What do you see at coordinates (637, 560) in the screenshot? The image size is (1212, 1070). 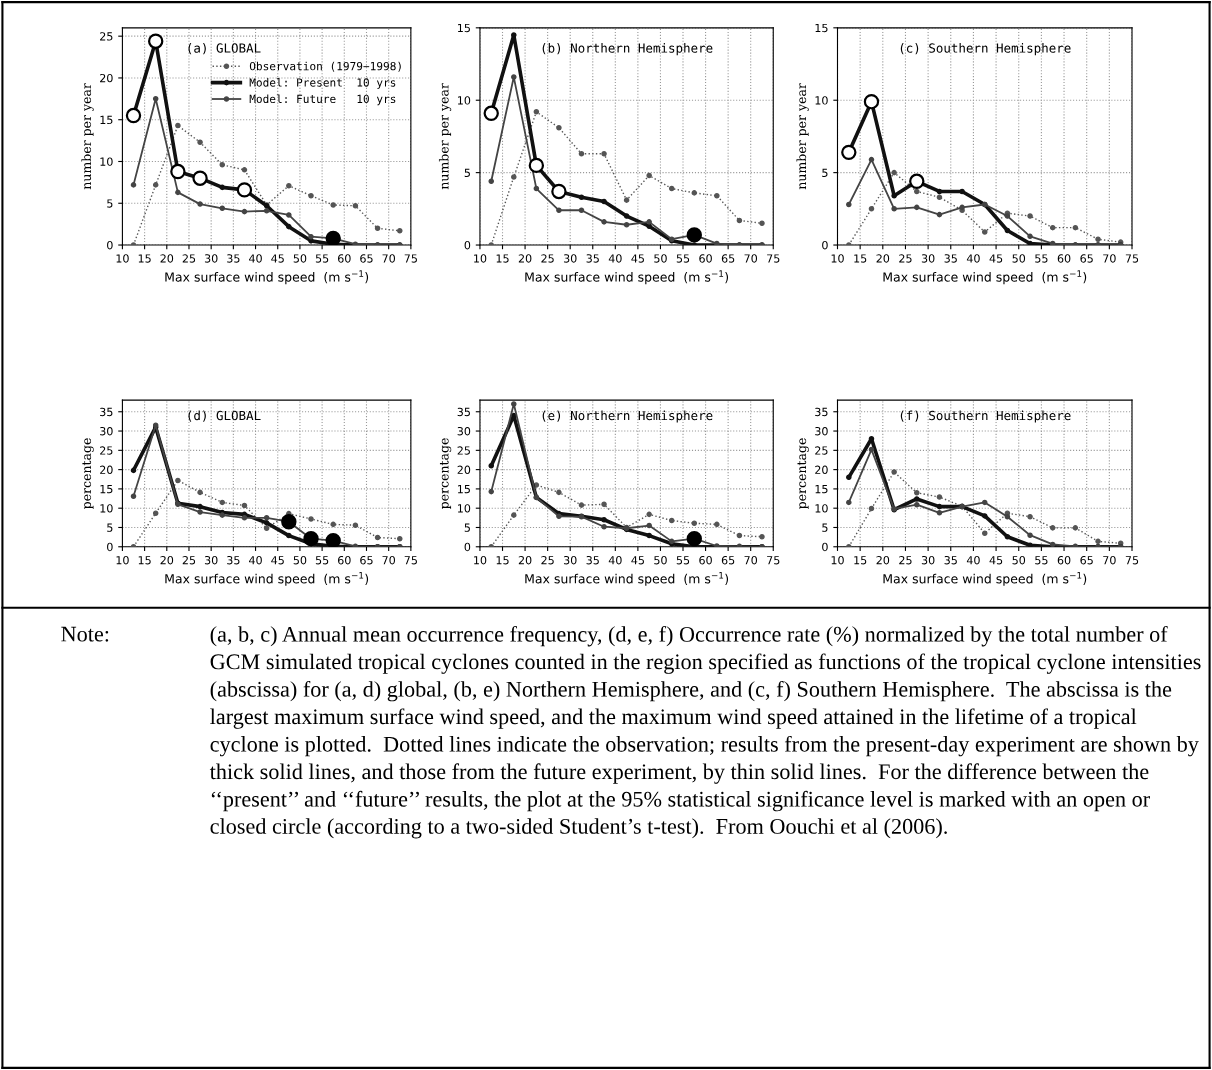 I see `x-tick-label: 45` at bounding box center [637, 560].